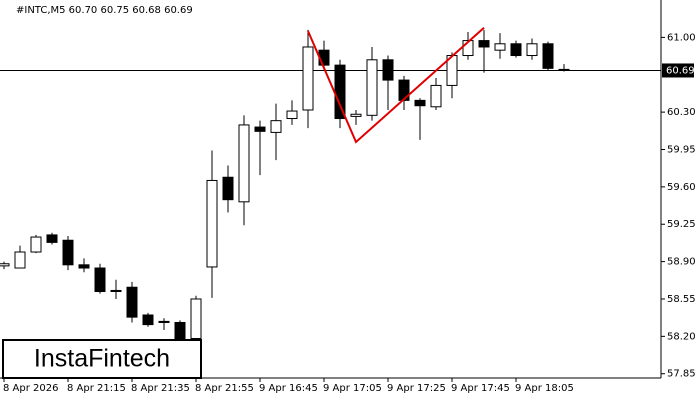 The height and width of the screenshot is (400, 700). Describe the element at coordinates (224, 388) in the screenshot. I see `x-tick-label: 8 Apr 21:55` at that location.